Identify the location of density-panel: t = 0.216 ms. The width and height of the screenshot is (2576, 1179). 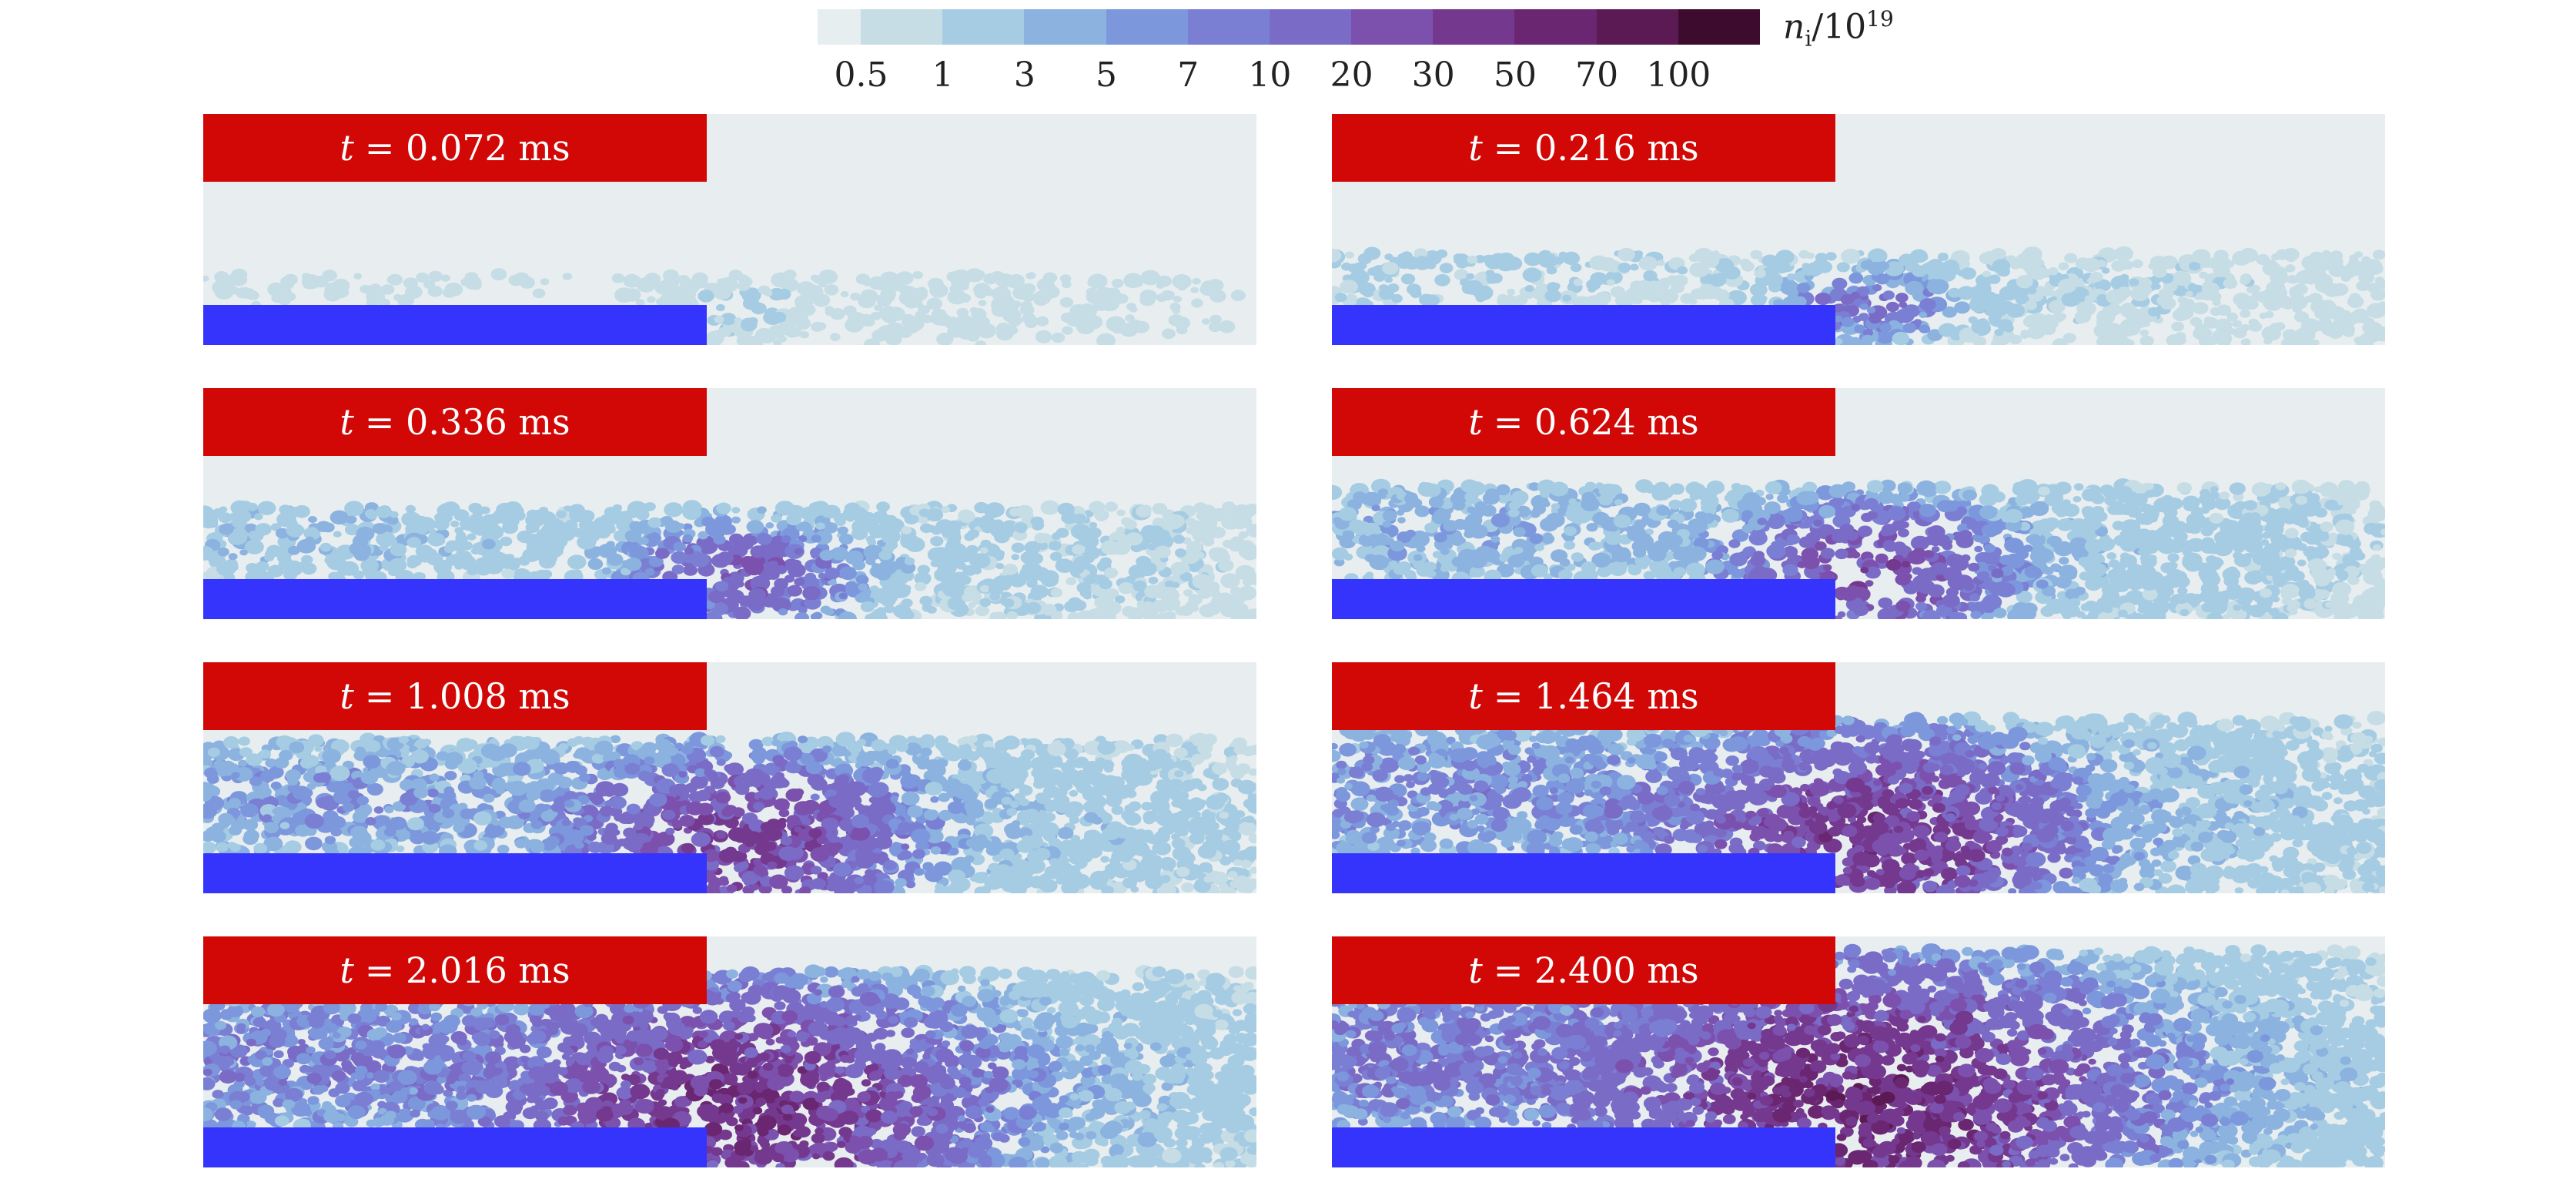
(1859, 229).